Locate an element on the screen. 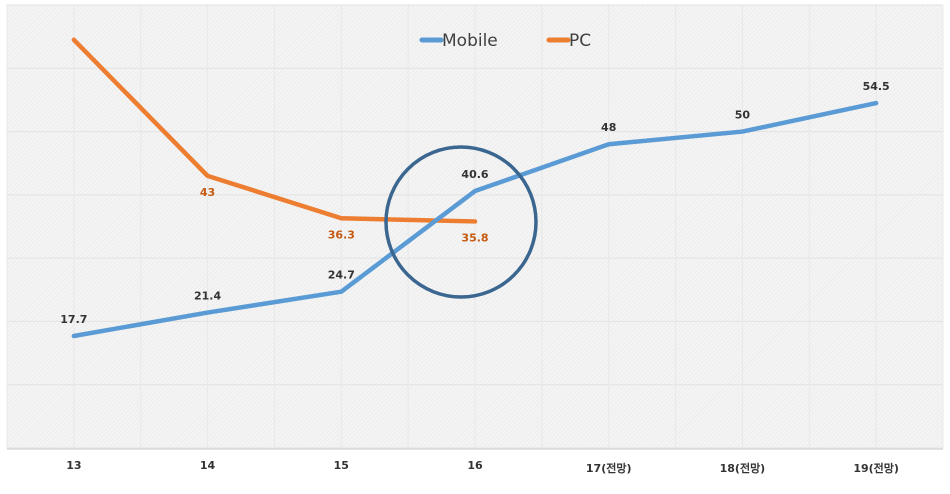  x-axis-ticks: 13 14 15 16 17(전망) 18(전망) 19(전망) is located at coordinates (482, 467).